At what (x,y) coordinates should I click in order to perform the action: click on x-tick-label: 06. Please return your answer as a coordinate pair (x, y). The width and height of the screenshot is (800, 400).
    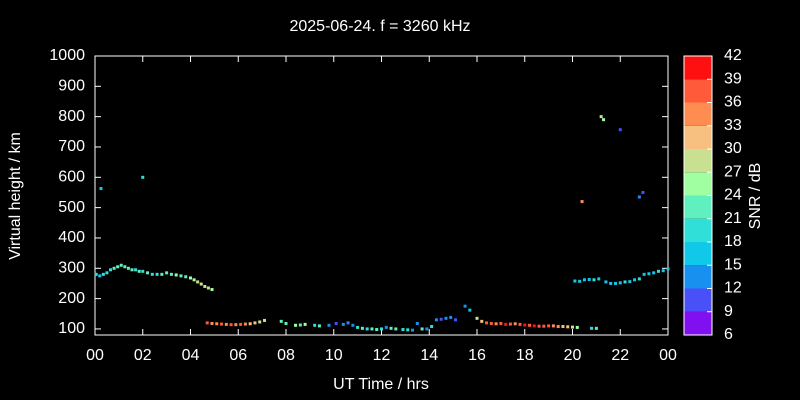
    Looking at the image, I should click on (238, 355).